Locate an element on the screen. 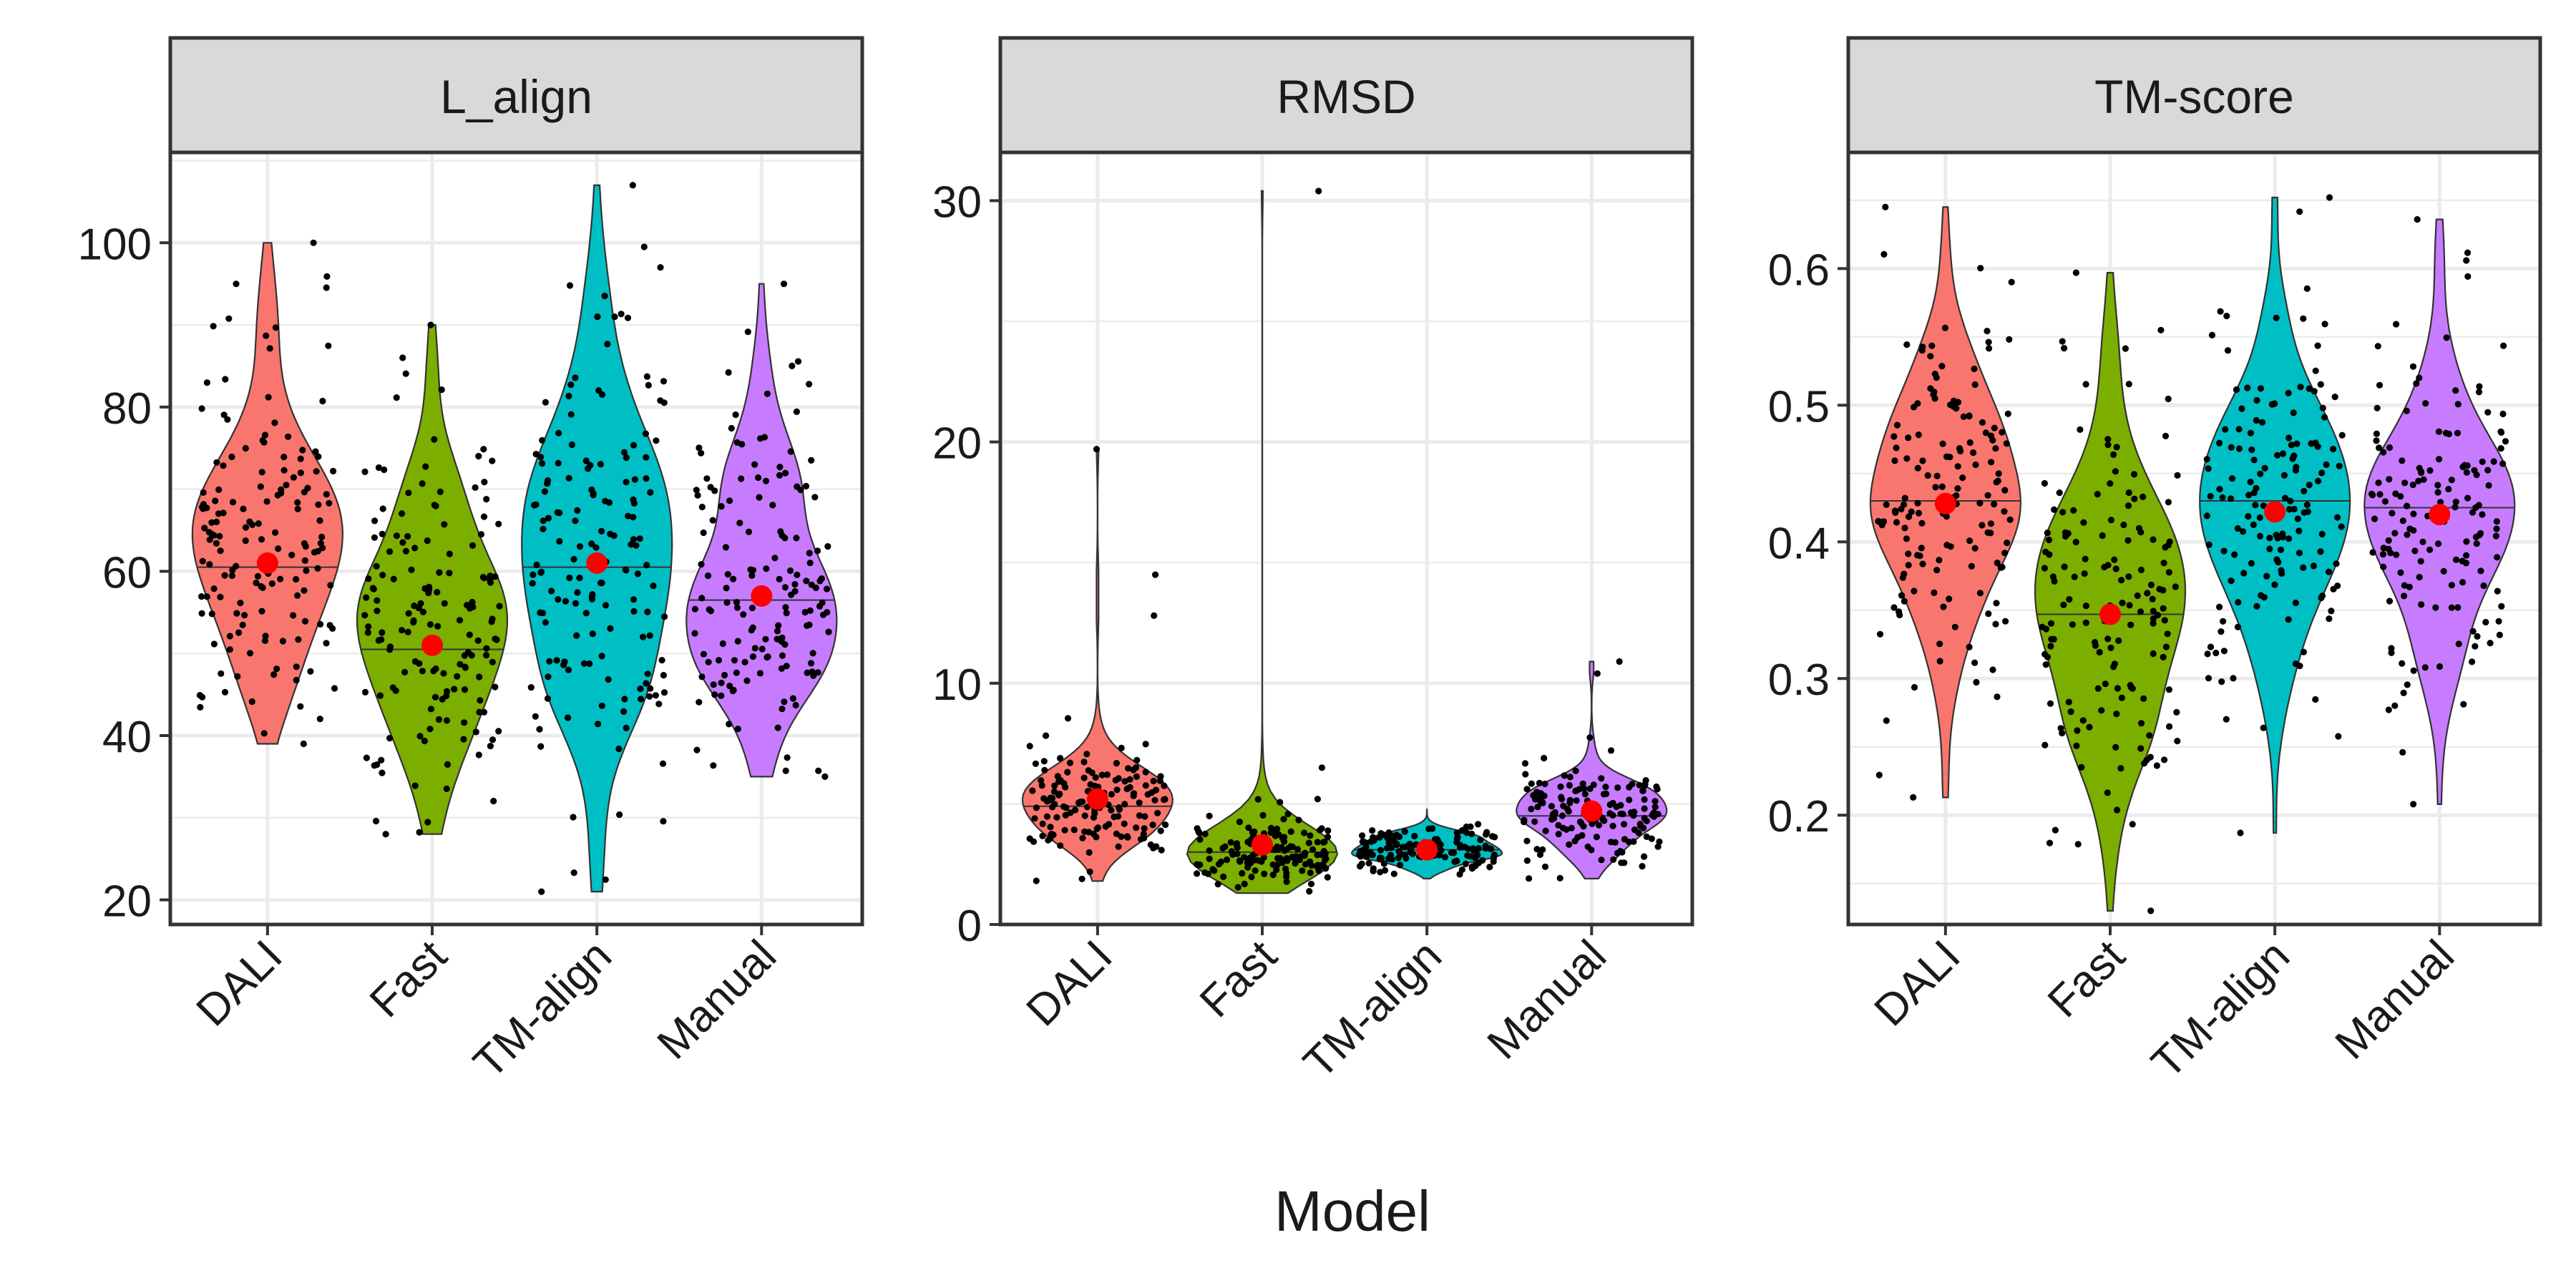  y-tick-label: 30 is located at coordinates (957, 202).